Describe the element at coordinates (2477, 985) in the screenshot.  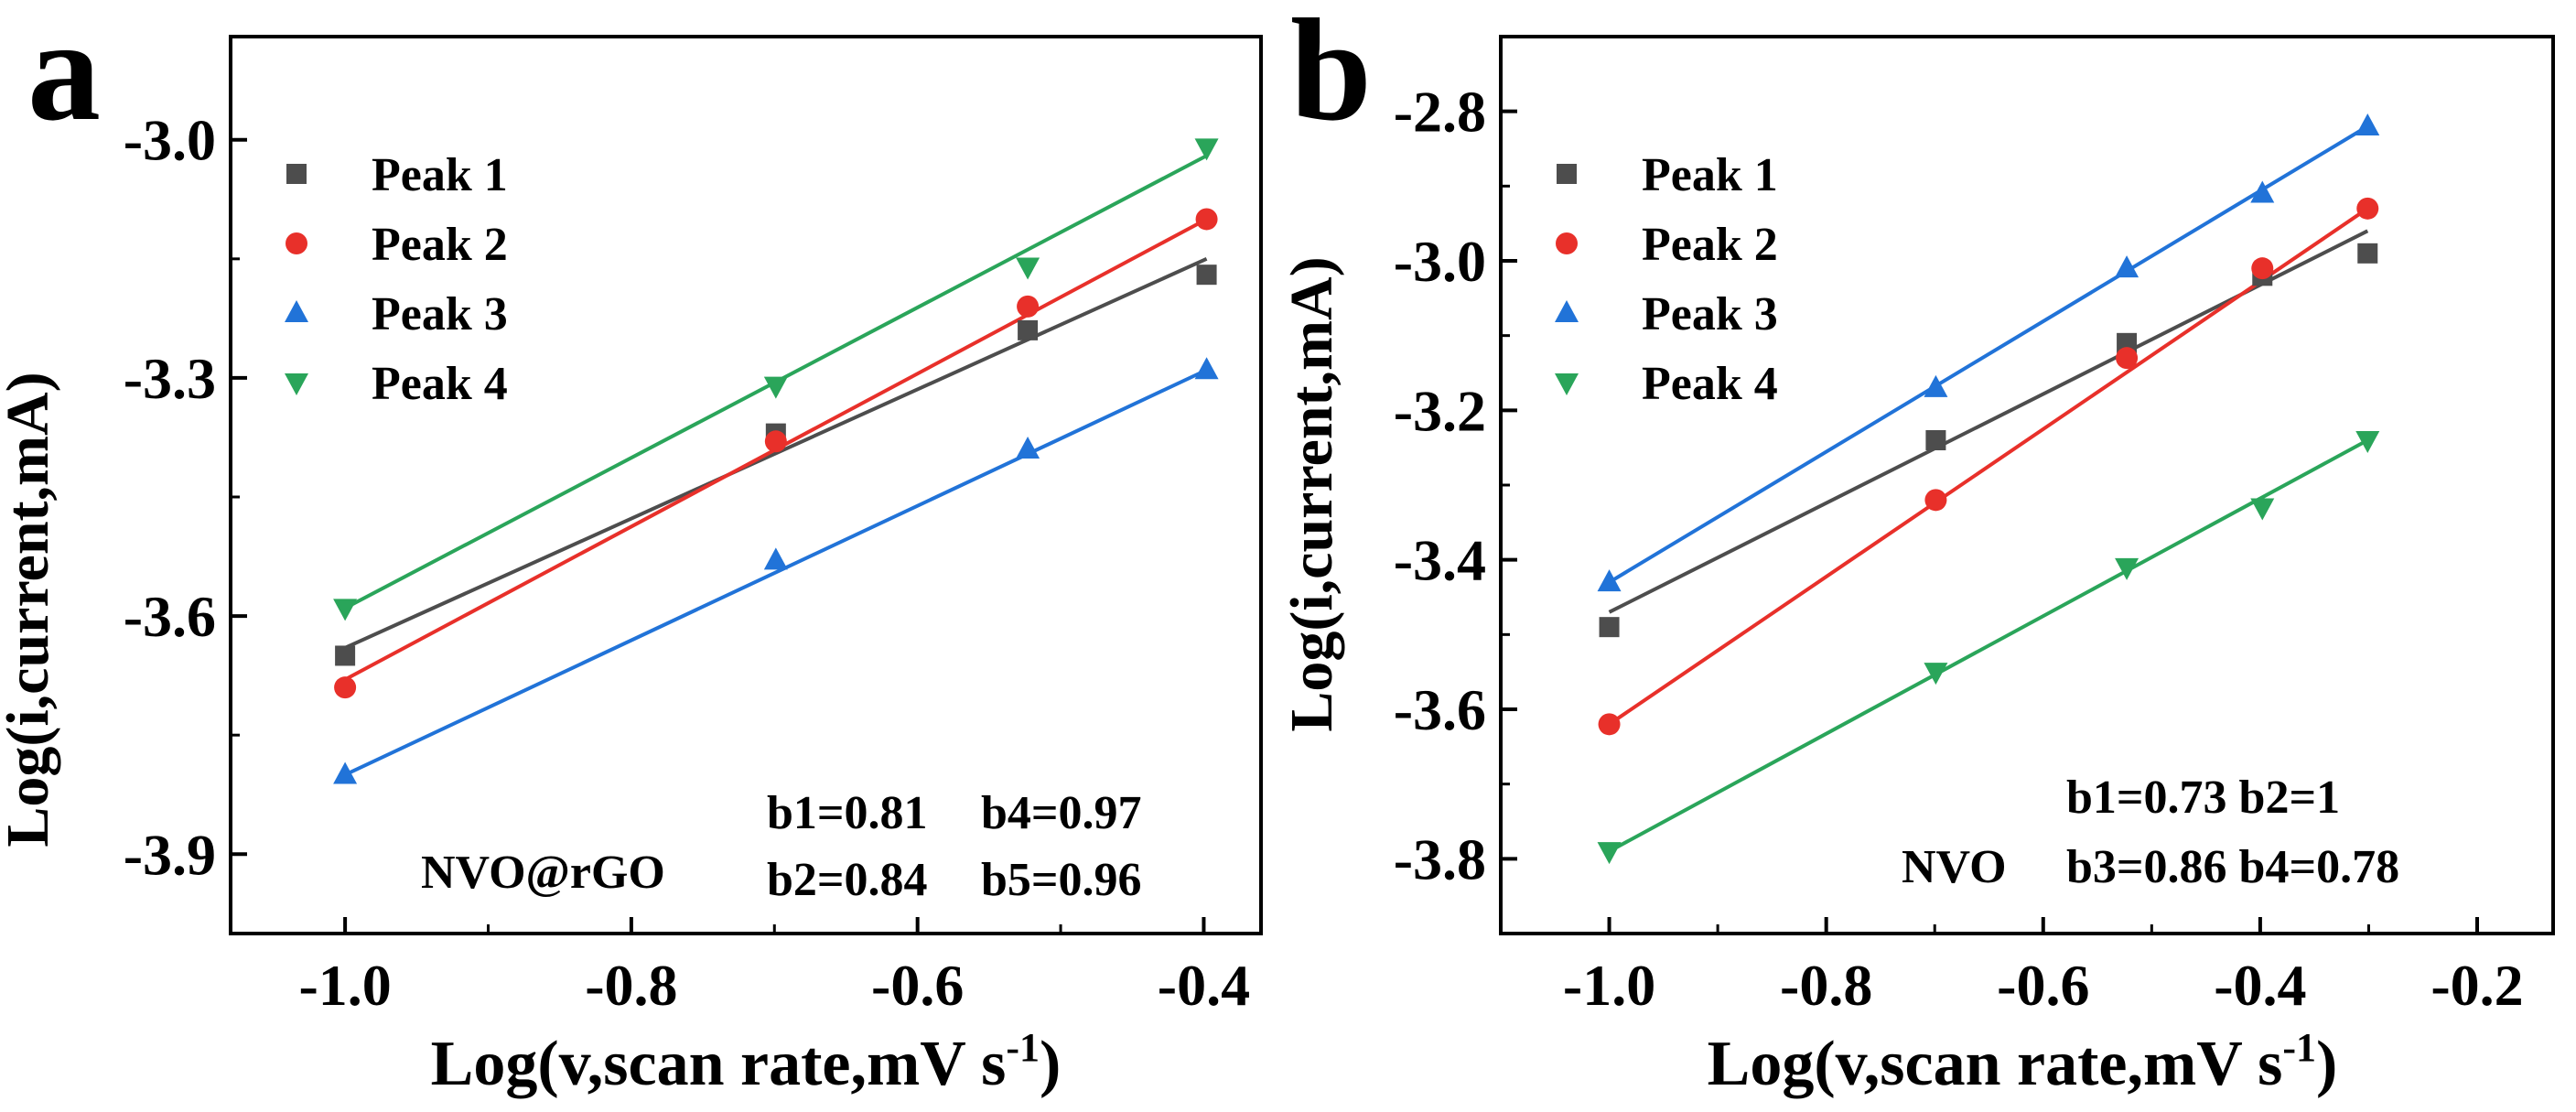
I see `x-tick-label: -0.2` at that location.